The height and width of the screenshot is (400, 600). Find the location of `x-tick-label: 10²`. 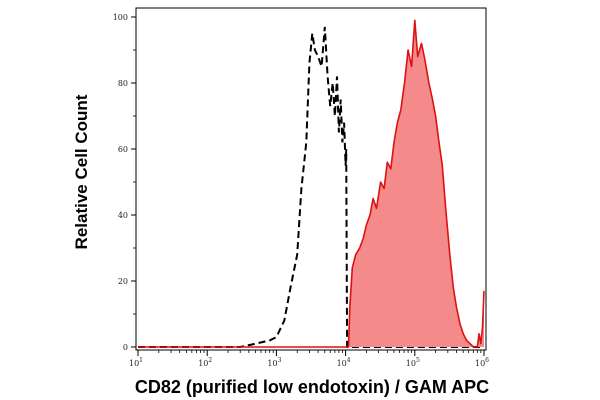

x-tick-label: 10² is located at coordinates (205, 362).